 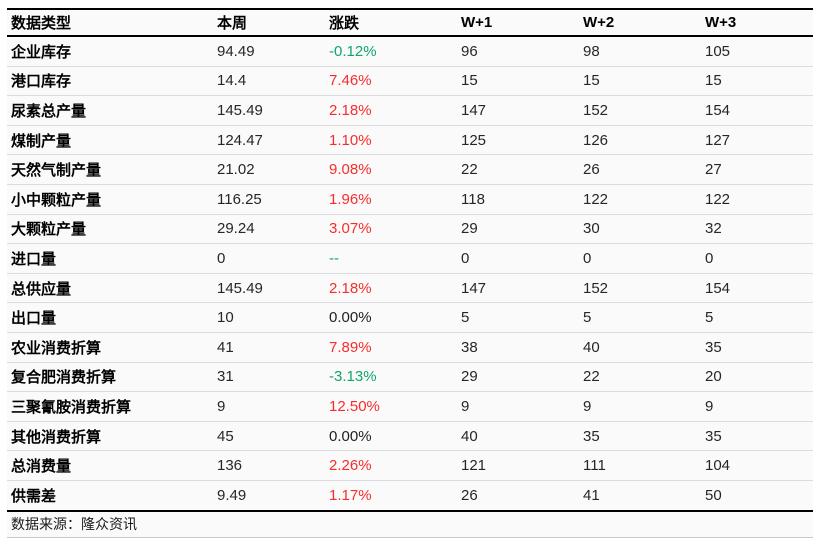 I want to click on table-row: 供需差 9.49 1.17% 26 41 50, so click(x=410, y=495).